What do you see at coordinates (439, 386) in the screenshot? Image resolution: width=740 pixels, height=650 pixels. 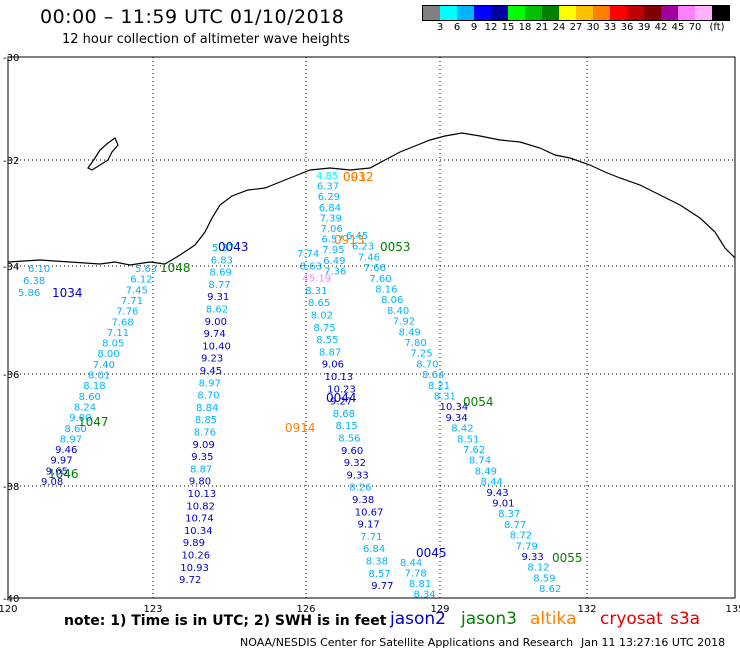 I see `swh-value: 8.21` at bounding box center [439, 386].